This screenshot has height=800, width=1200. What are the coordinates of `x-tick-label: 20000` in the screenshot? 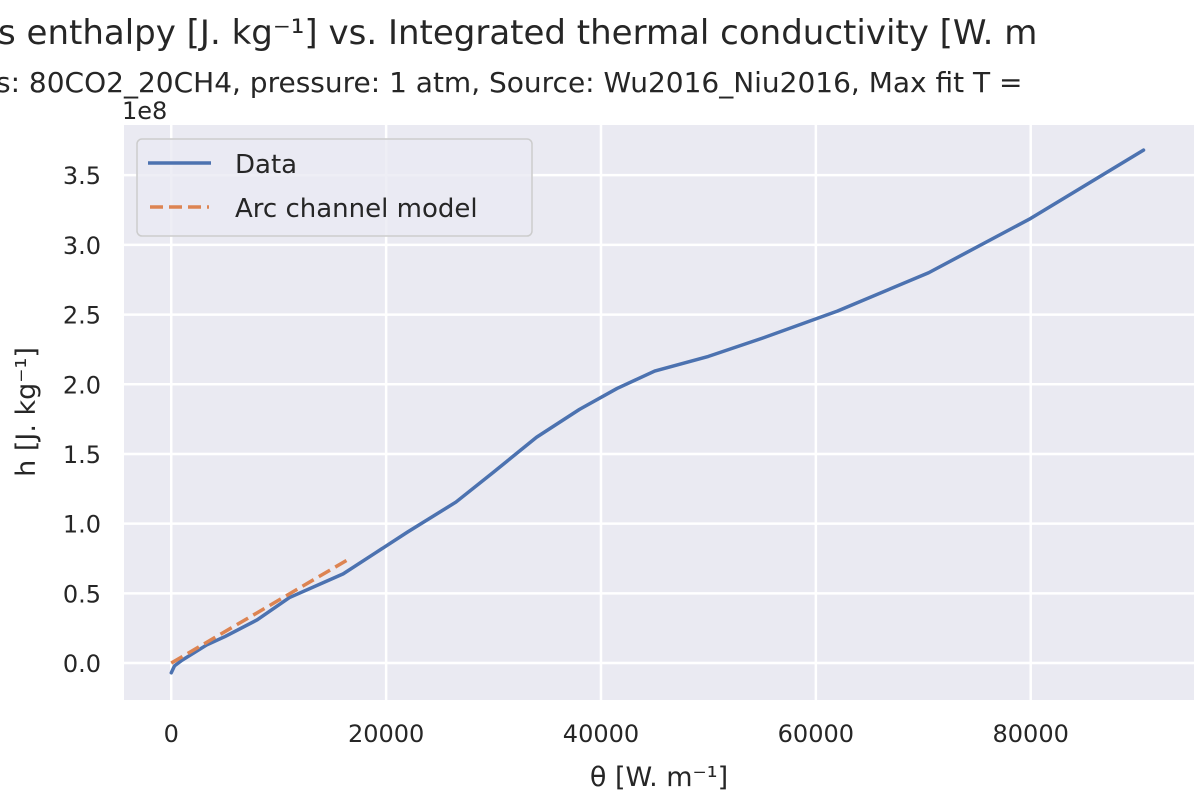 It's located at (386, 734).